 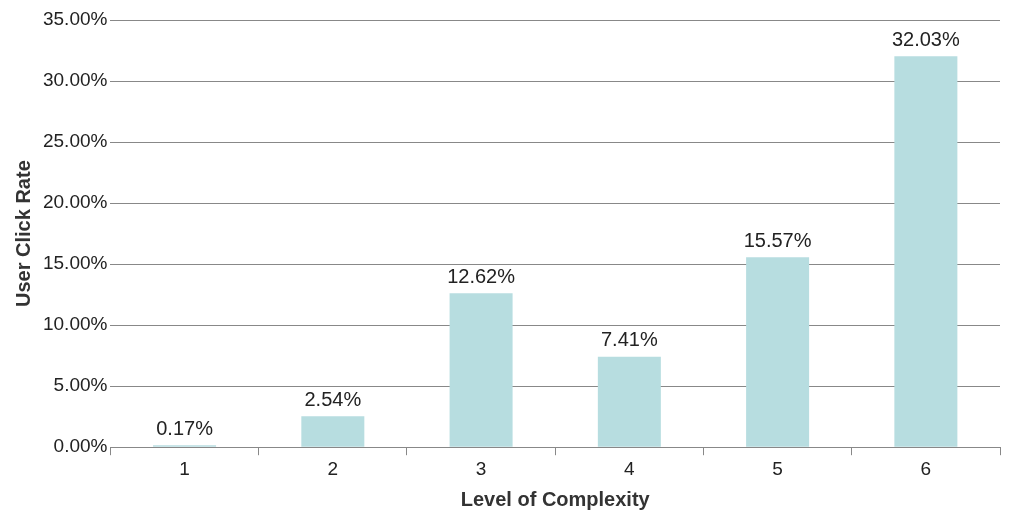 What do you see at coordinates (75, 202) in the screenshot?
I see `y-tick-label: 20.00%` at bounding box center [75, 202].